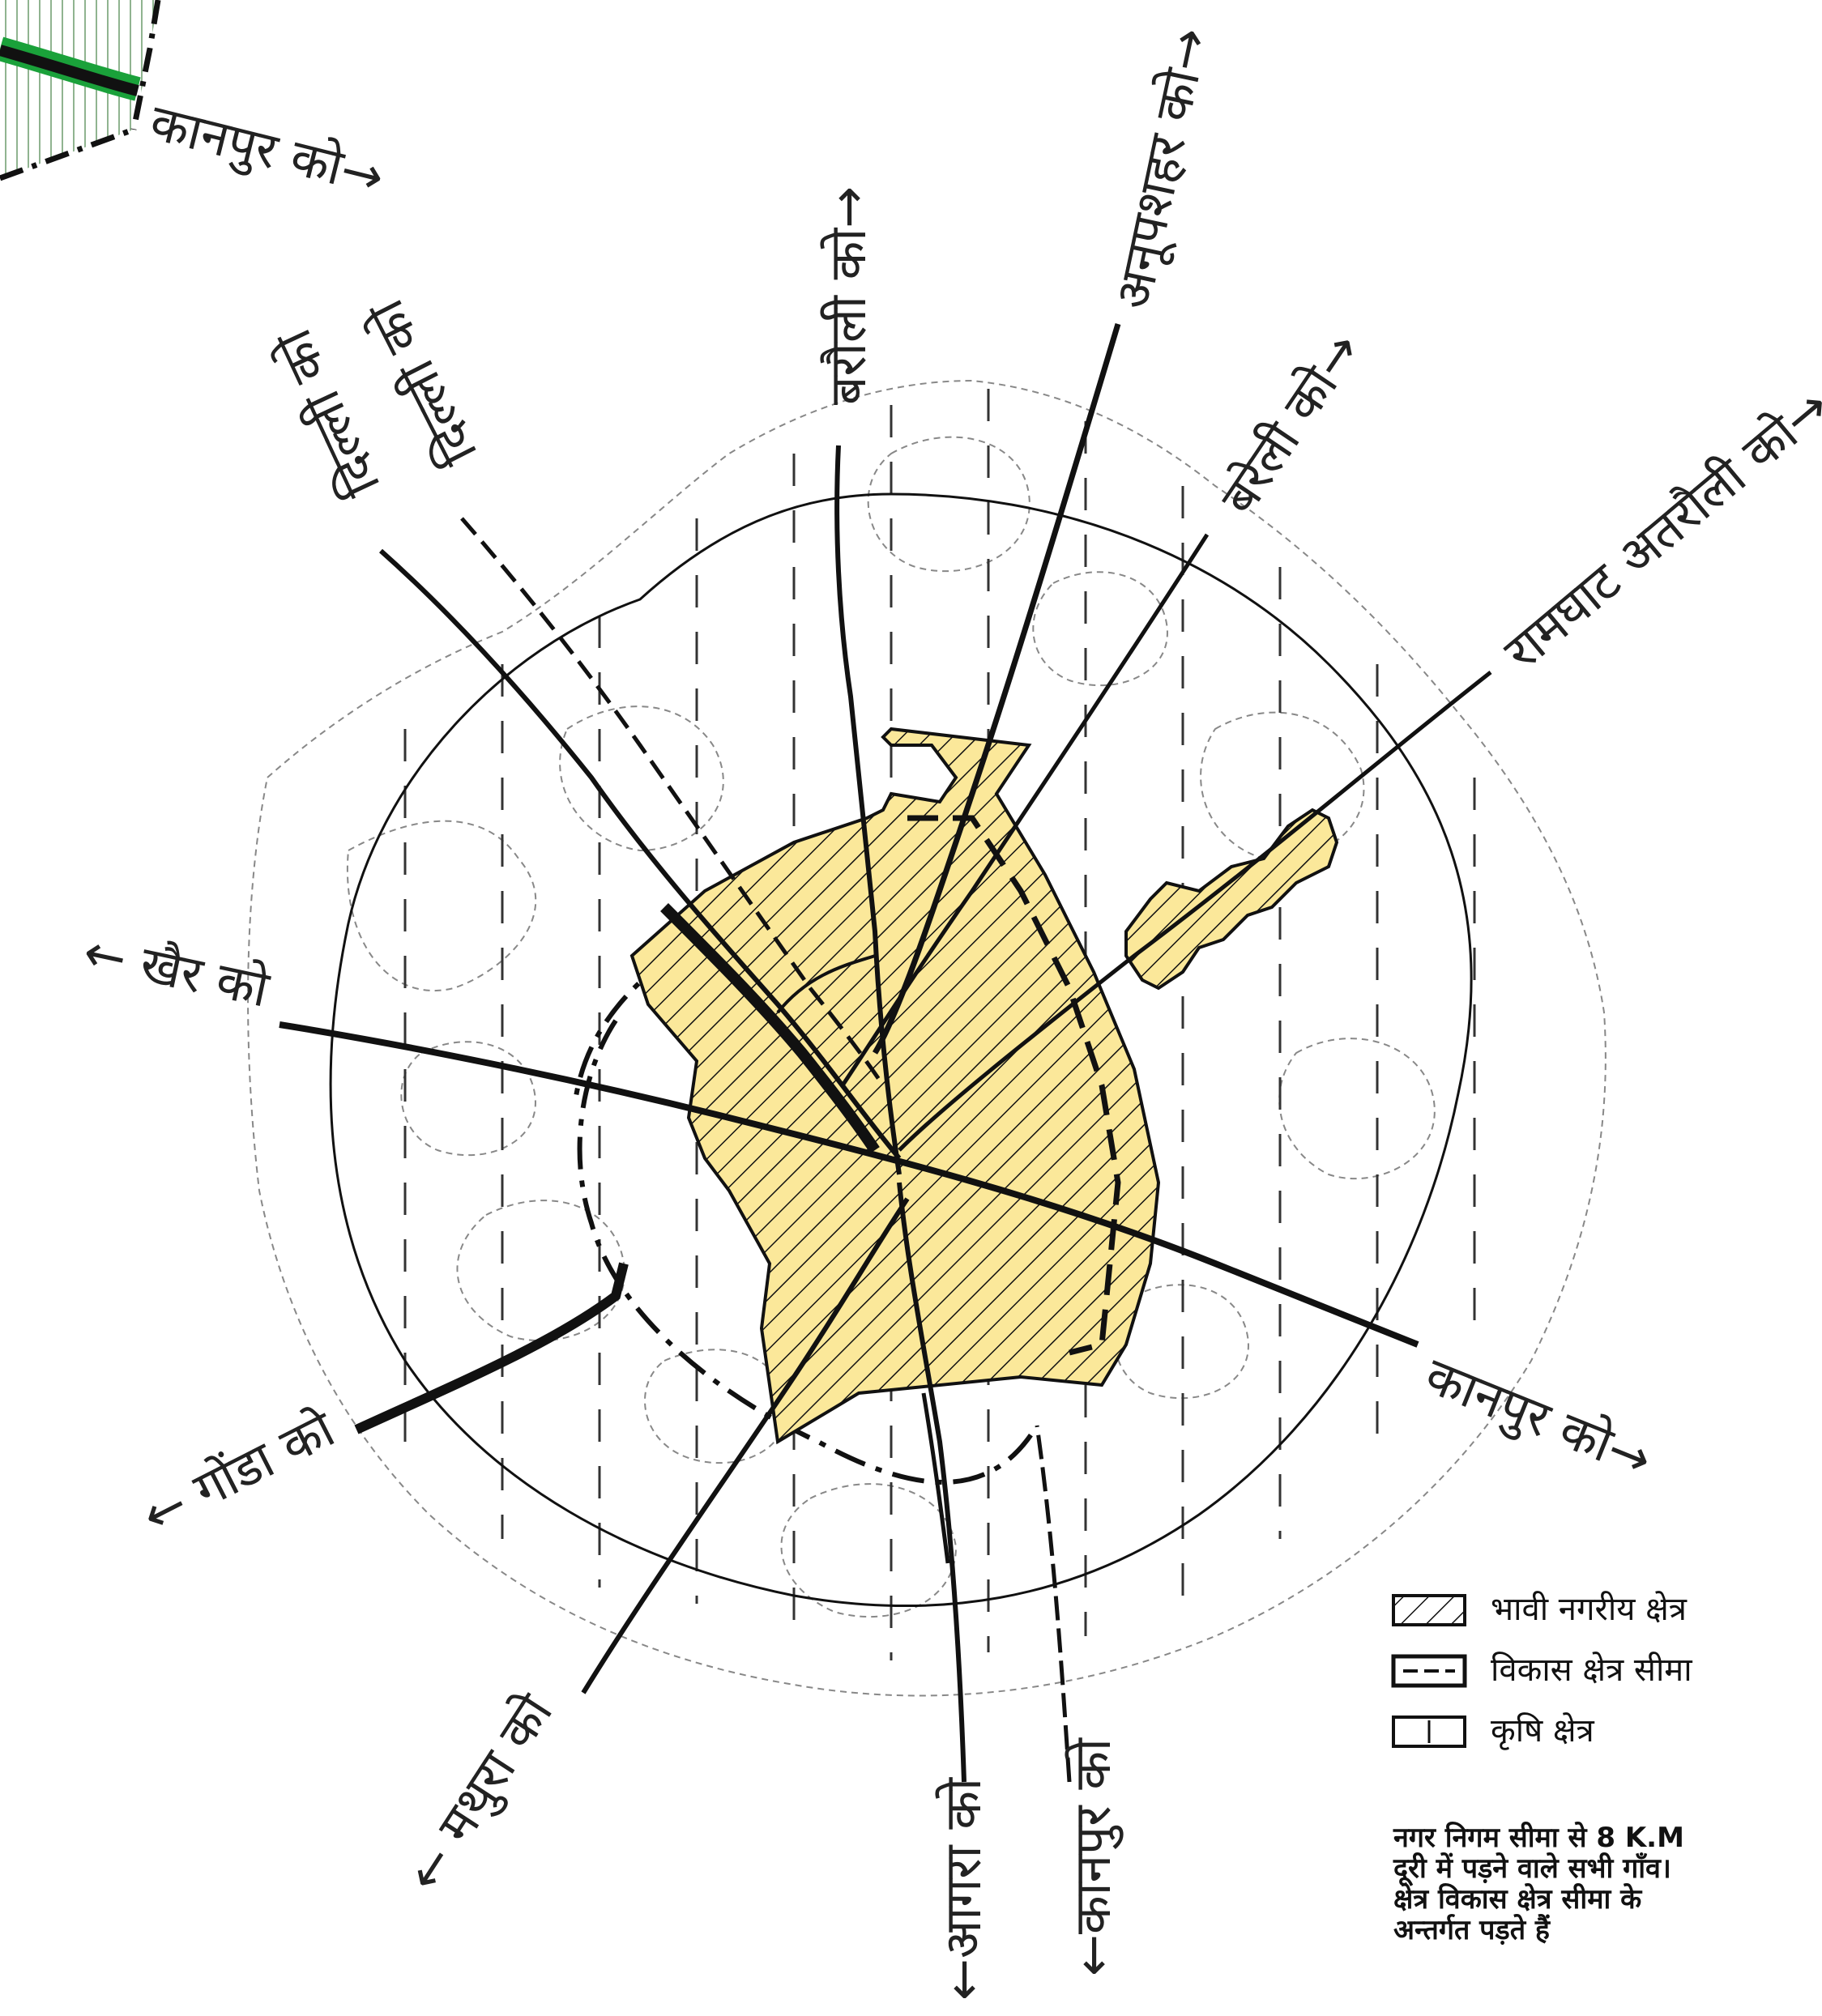  What do you see at coordinates (1591, 1670) in the screenshot?
I see `legend-label-development-boundary: विकास क्षेत्र सीमा` at bounding box center [1591, 1670].